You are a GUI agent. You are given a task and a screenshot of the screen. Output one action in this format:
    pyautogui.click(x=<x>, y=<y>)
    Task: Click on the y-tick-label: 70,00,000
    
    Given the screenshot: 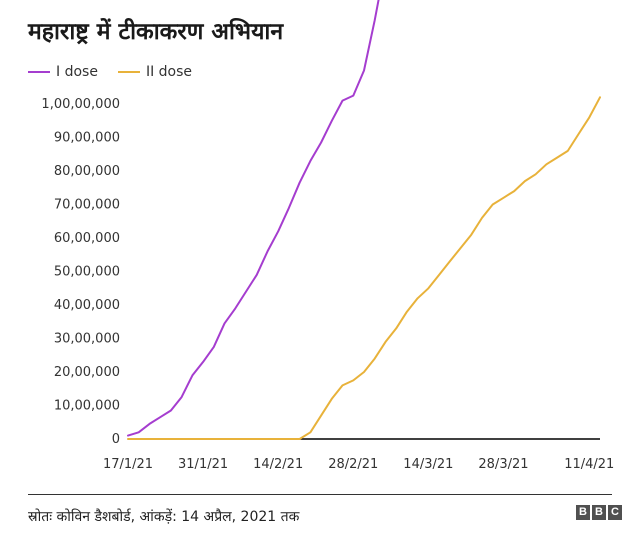 What is the action you would take?
    pyautogui.click(x=87, y=205)
    